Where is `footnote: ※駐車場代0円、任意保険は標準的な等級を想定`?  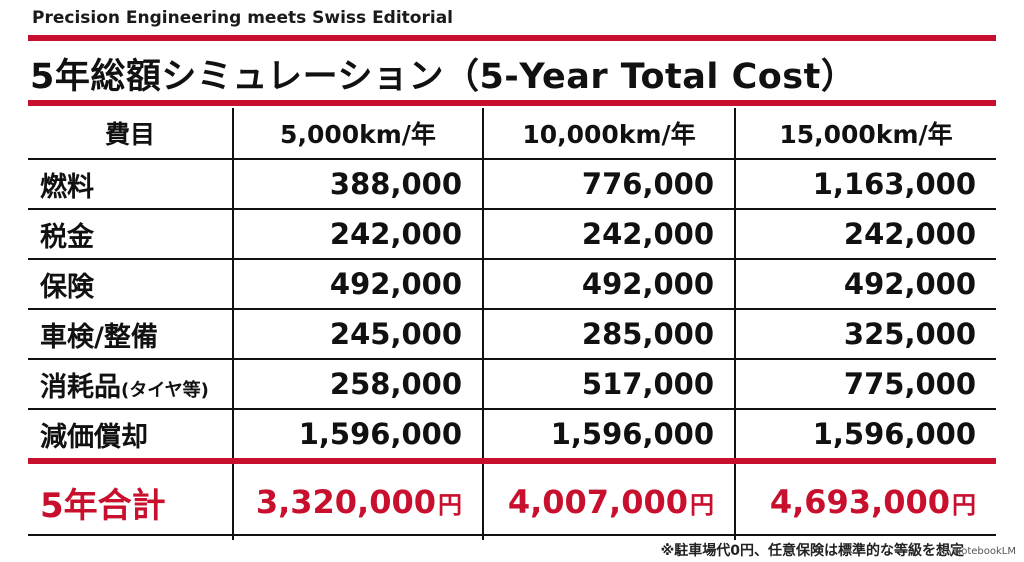 footnote: ※駐車場代0円、任意保険は標準的な等級を想定 is located at coordinates (812, 551).